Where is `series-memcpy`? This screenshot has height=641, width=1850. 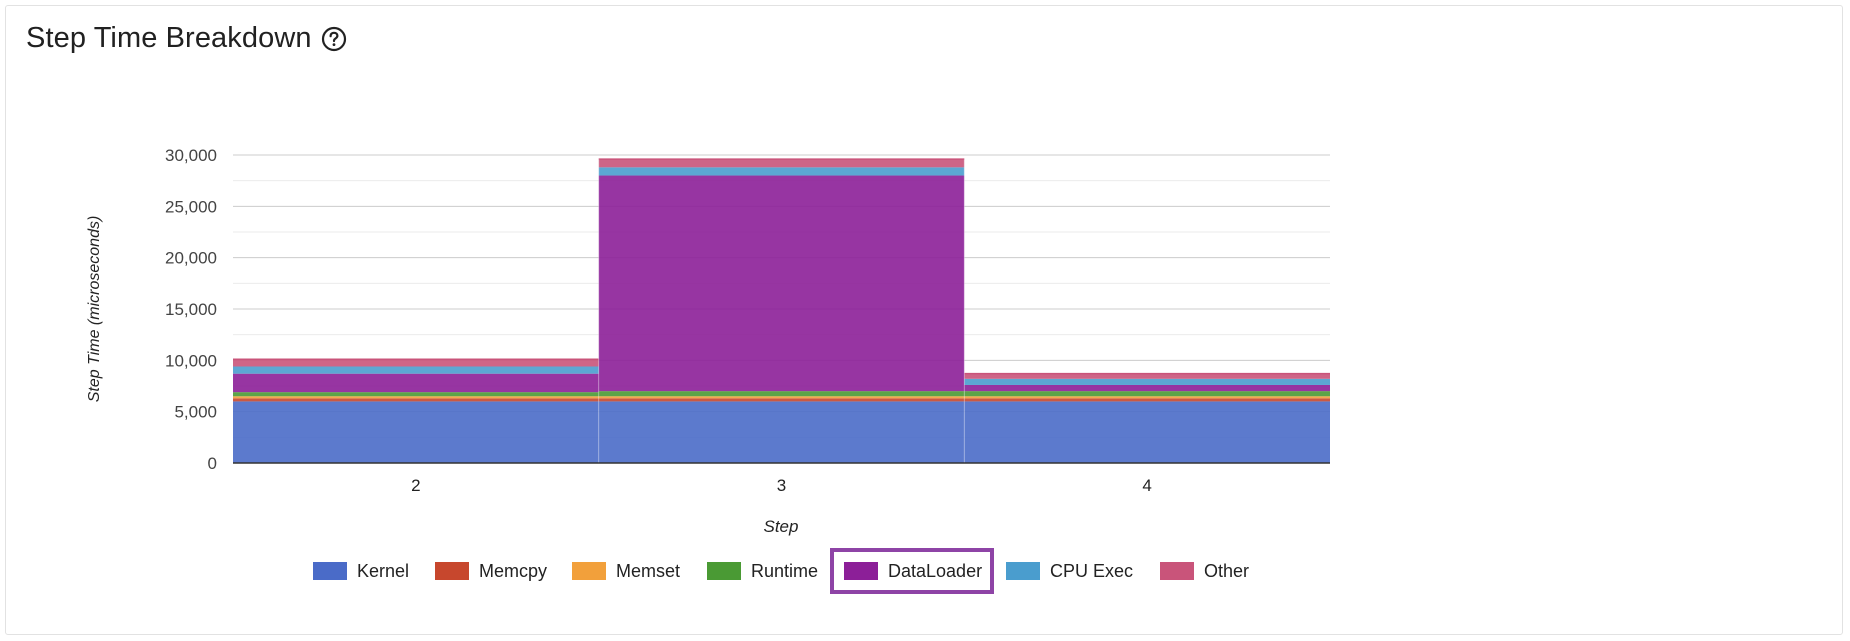 series-memcpy is located at coordinates (781, 400).